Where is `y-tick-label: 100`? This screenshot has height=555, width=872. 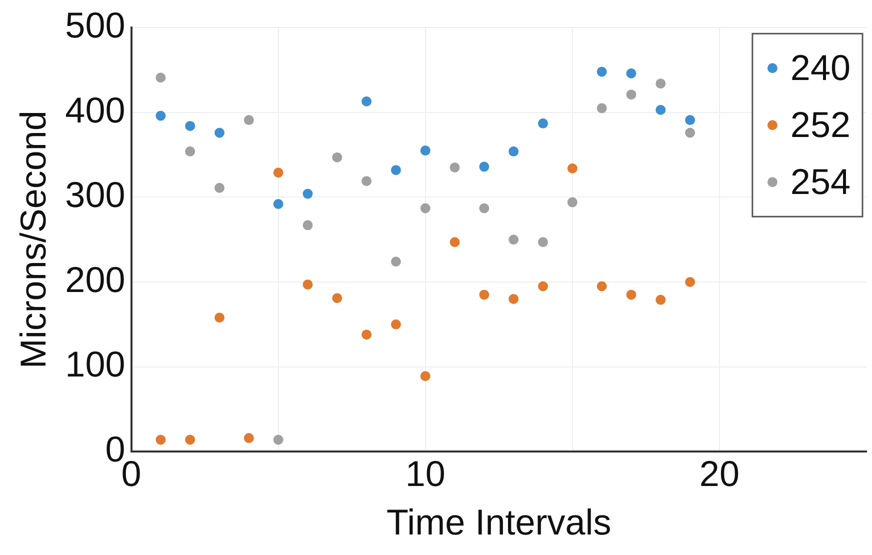 y-tick-label: 100 is located at coordinates (95, 364).